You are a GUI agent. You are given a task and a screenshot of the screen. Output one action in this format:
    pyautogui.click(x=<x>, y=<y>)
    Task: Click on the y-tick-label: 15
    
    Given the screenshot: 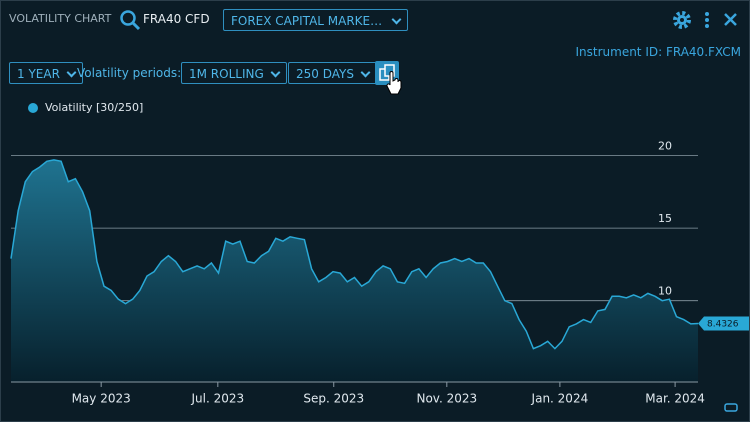 What is the action you would take?
    pyautogui.click(x=665, y=218)
    